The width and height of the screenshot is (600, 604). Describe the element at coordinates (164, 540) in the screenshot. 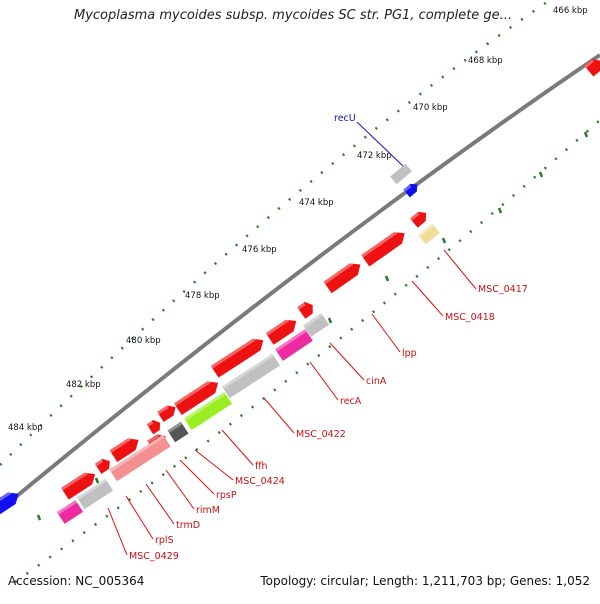

I see `gene-label-rplS: rplS` at that location.